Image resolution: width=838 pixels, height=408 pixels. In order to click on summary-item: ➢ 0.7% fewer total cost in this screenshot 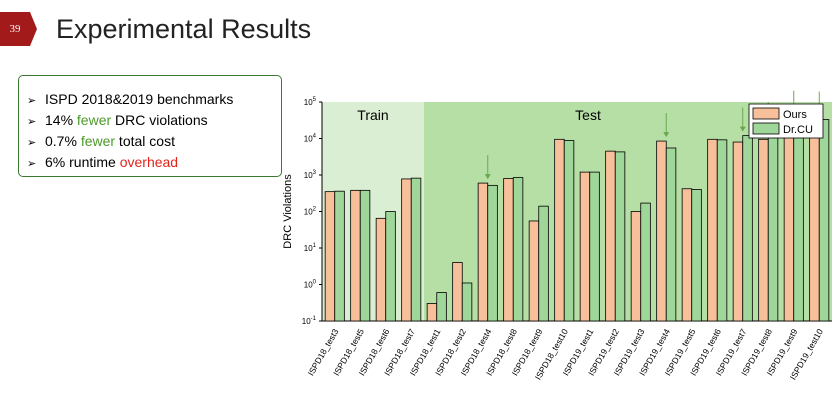, I will do `click(154, 142)`.